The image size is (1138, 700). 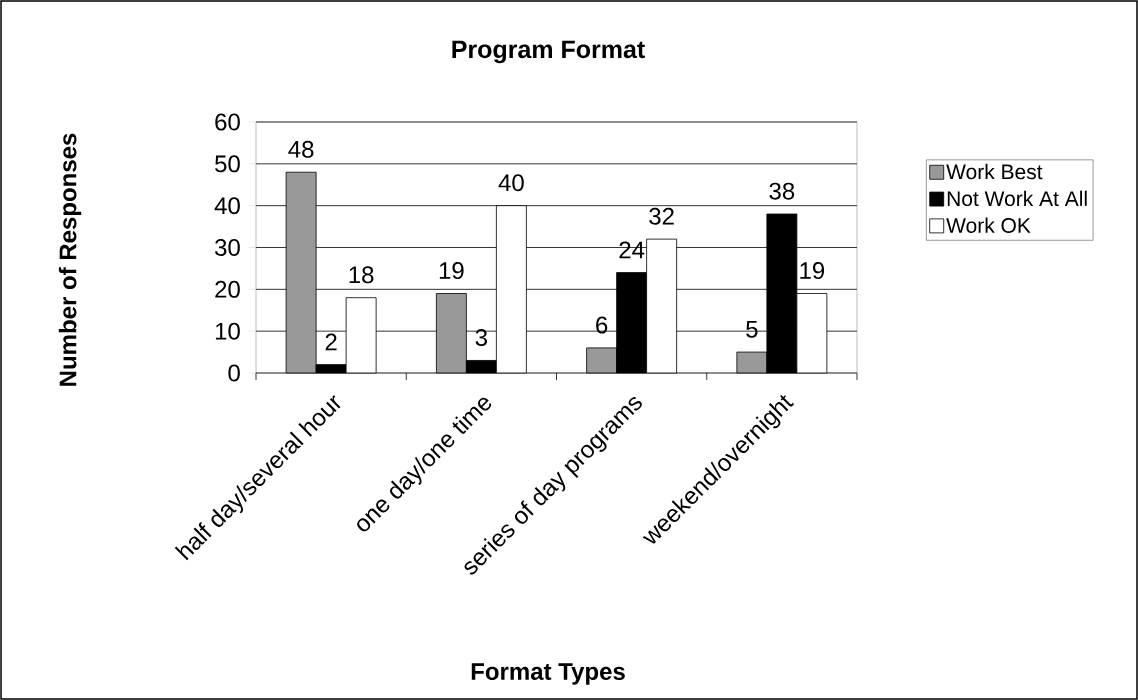 What do you see at coordinates (602, 325) in the screenshot?
I see `data-label: 6` at bounding box center [602, 325].